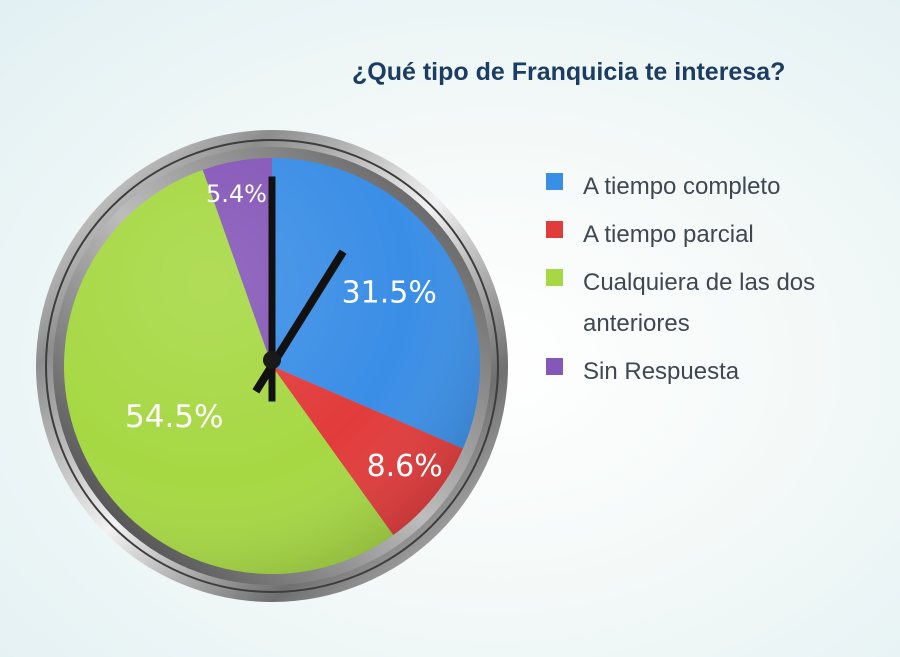  I want to click on legend-swatch-cualquiera, so click(554, 277).